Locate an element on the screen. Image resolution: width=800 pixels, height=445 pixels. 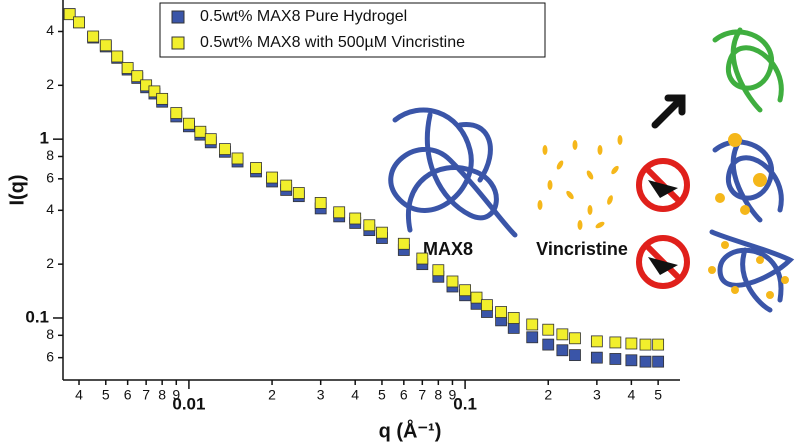
x-tick-label: 0.01 is located at coordinates (188, 403).